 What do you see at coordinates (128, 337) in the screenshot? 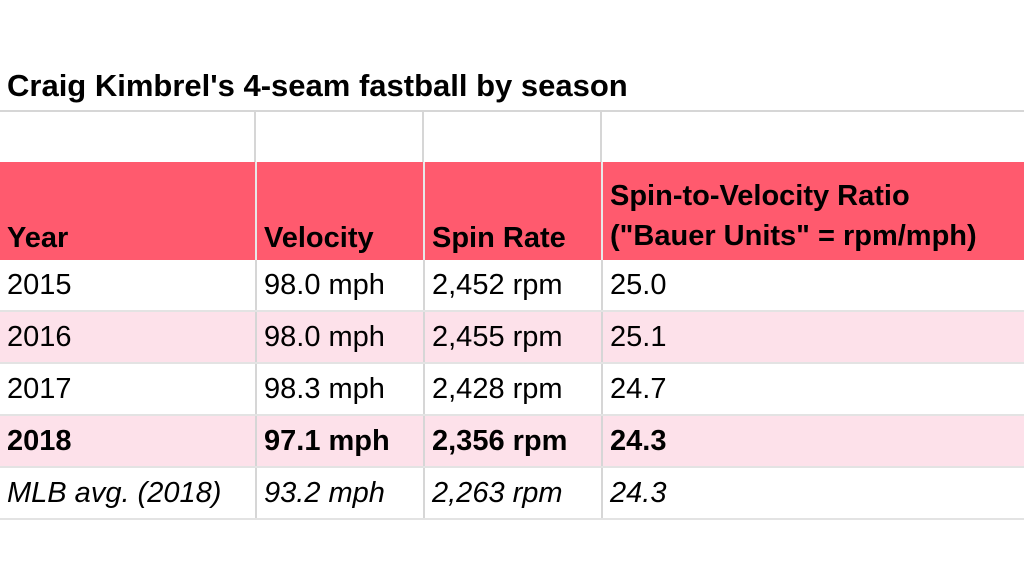
I see `cell-year: 2016` at bounding box center [128, 337].